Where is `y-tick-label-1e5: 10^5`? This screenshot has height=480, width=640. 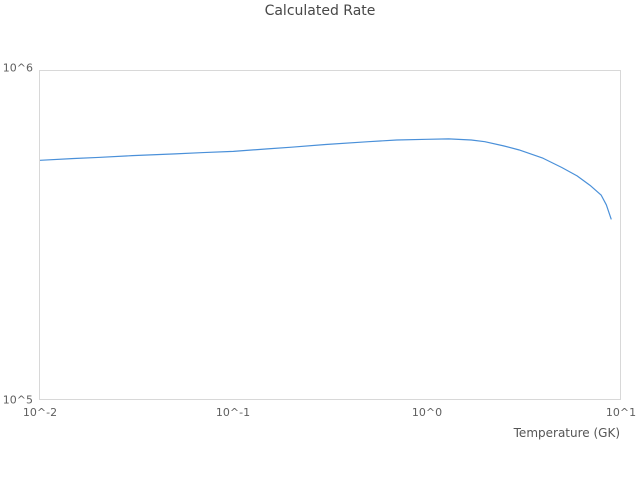
y-tick-label-1e5: 10^5 is located at coordinates (17, 400).